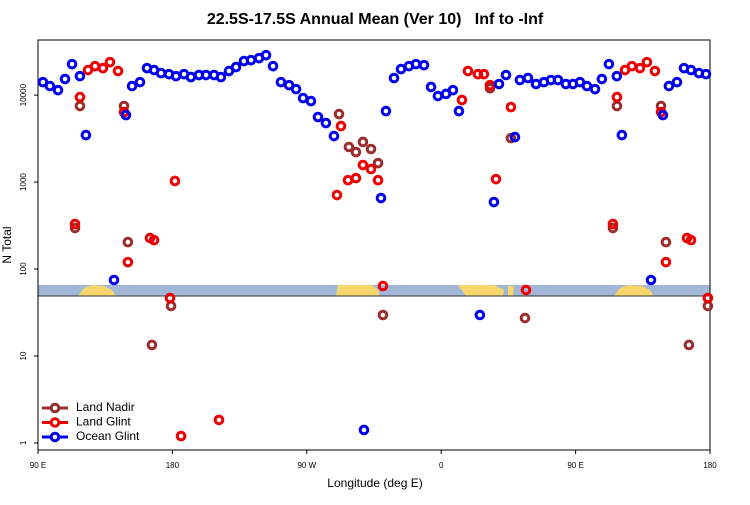 This screenshot has width=750, height=505. I want to click on x-tick-label: 0, so click(441, 465).